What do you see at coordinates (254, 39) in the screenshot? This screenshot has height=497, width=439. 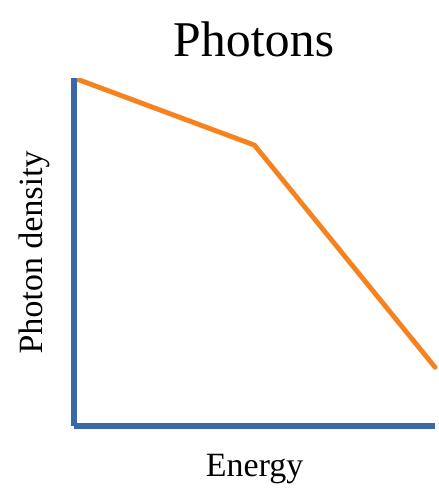 I see `chart-title: Photons` at bounding box center [254, 39].